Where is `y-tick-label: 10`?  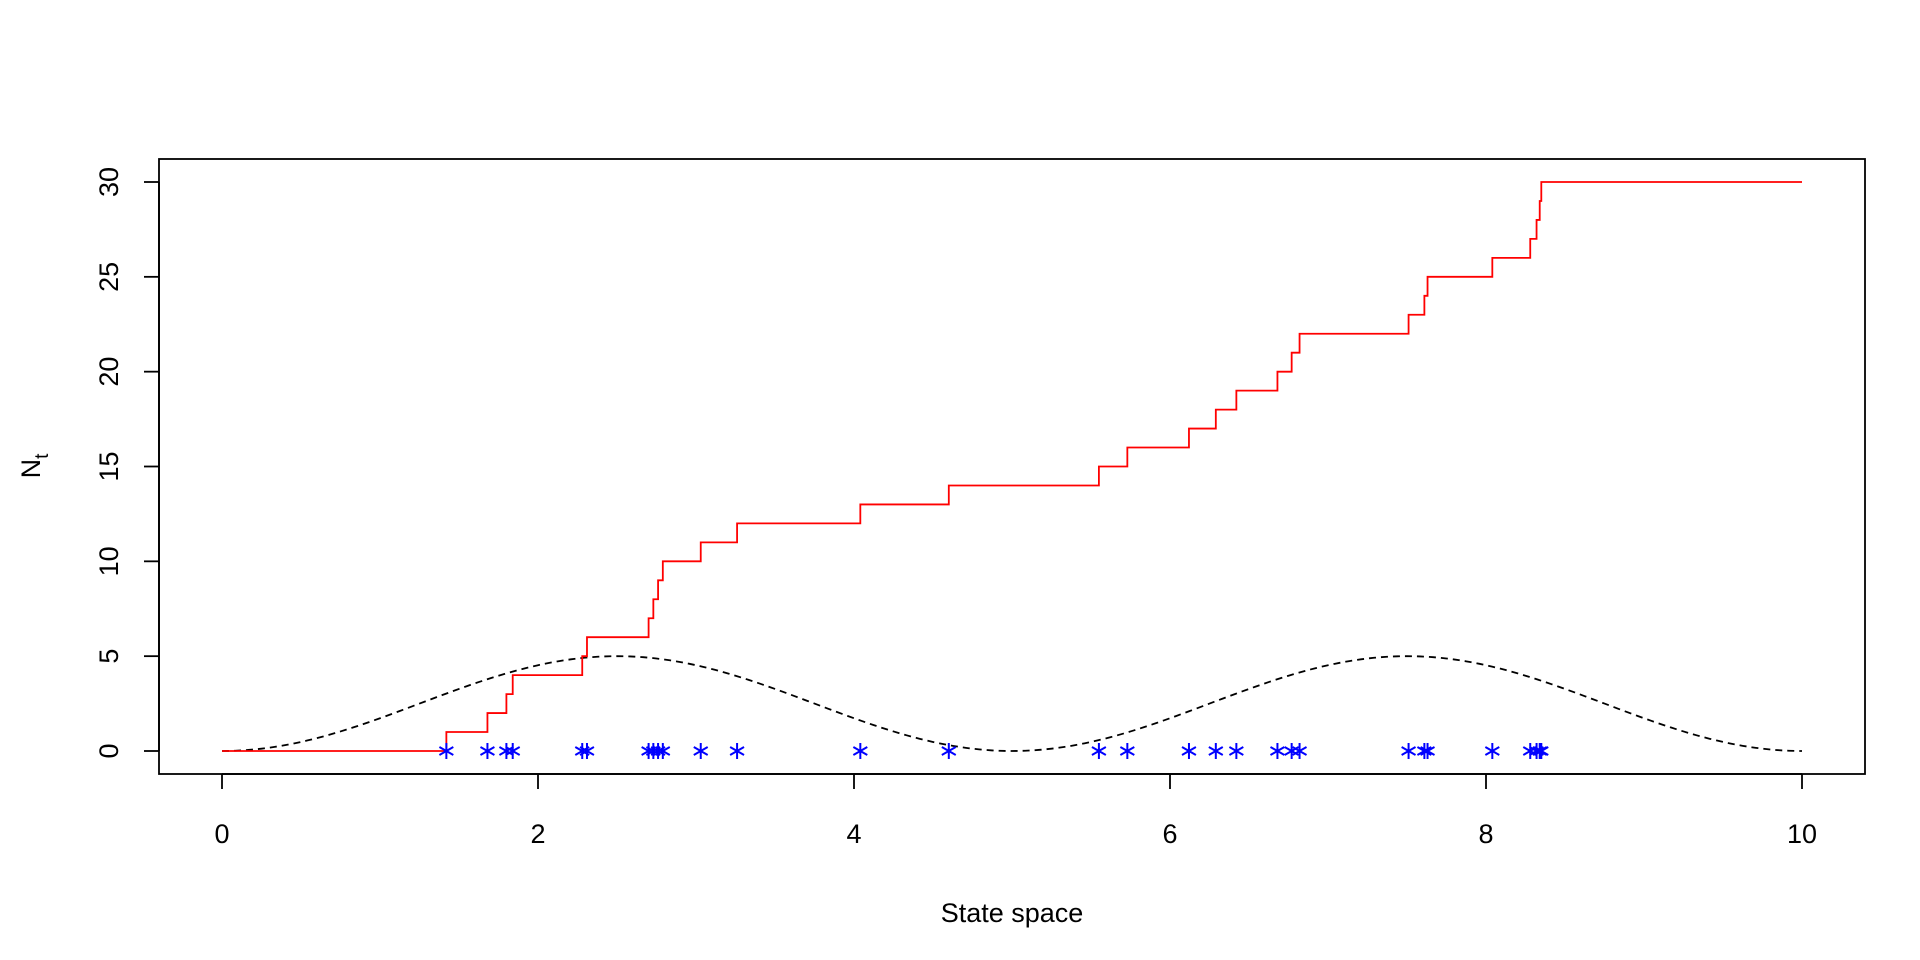 y-tick-label: 10 is located at coordinates (109, 561).